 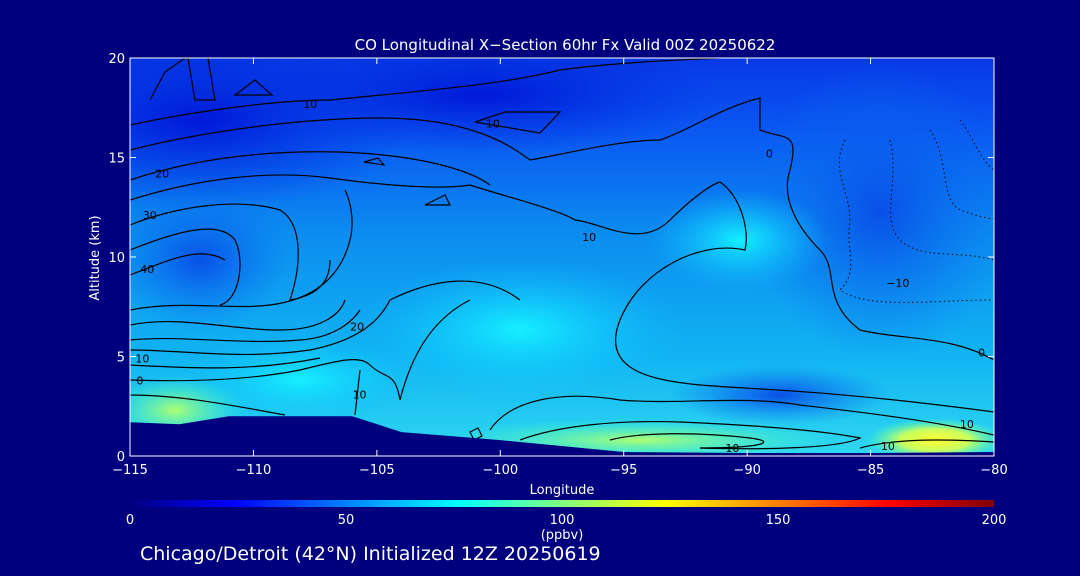 What do you see at coordinates (897, 283) in the screenshot?
I see `contour-label: −10` at bounding box center [897, 283].